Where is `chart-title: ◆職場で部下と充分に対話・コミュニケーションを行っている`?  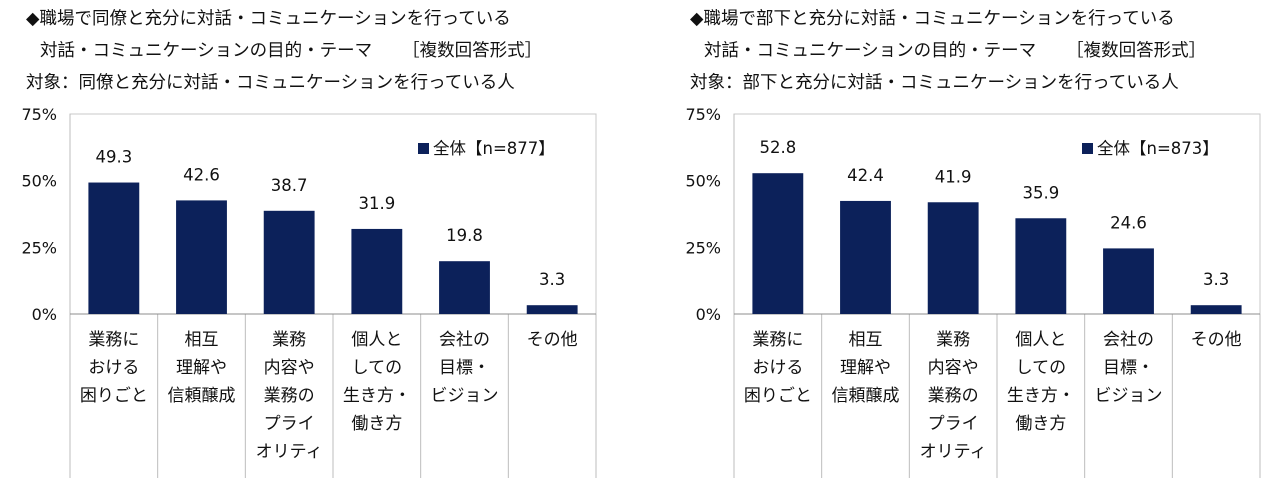 chart-title: ◆職場で部下と充分に対話・コミュニケーションを行っている is located at coordinates (932, 19).